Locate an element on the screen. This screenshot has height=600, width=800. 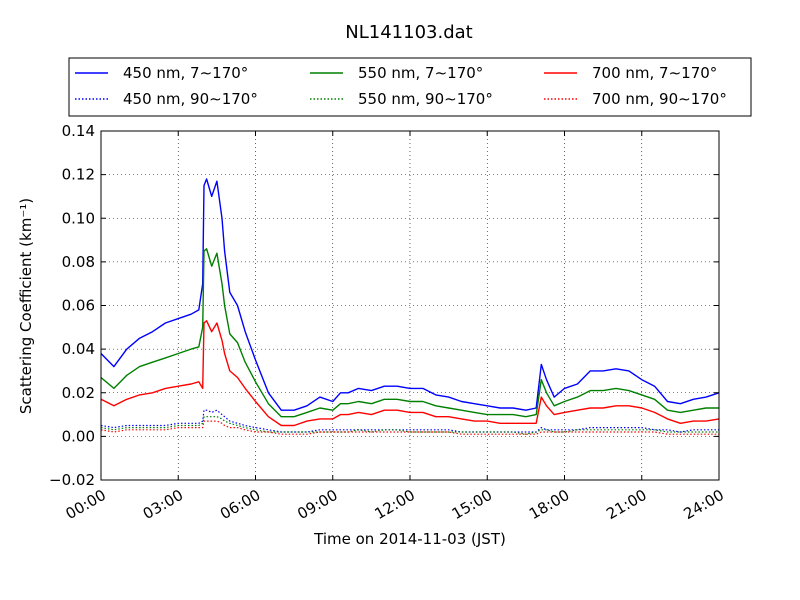
x-tick-label: 15:00 is located at coordinates (472, 504).